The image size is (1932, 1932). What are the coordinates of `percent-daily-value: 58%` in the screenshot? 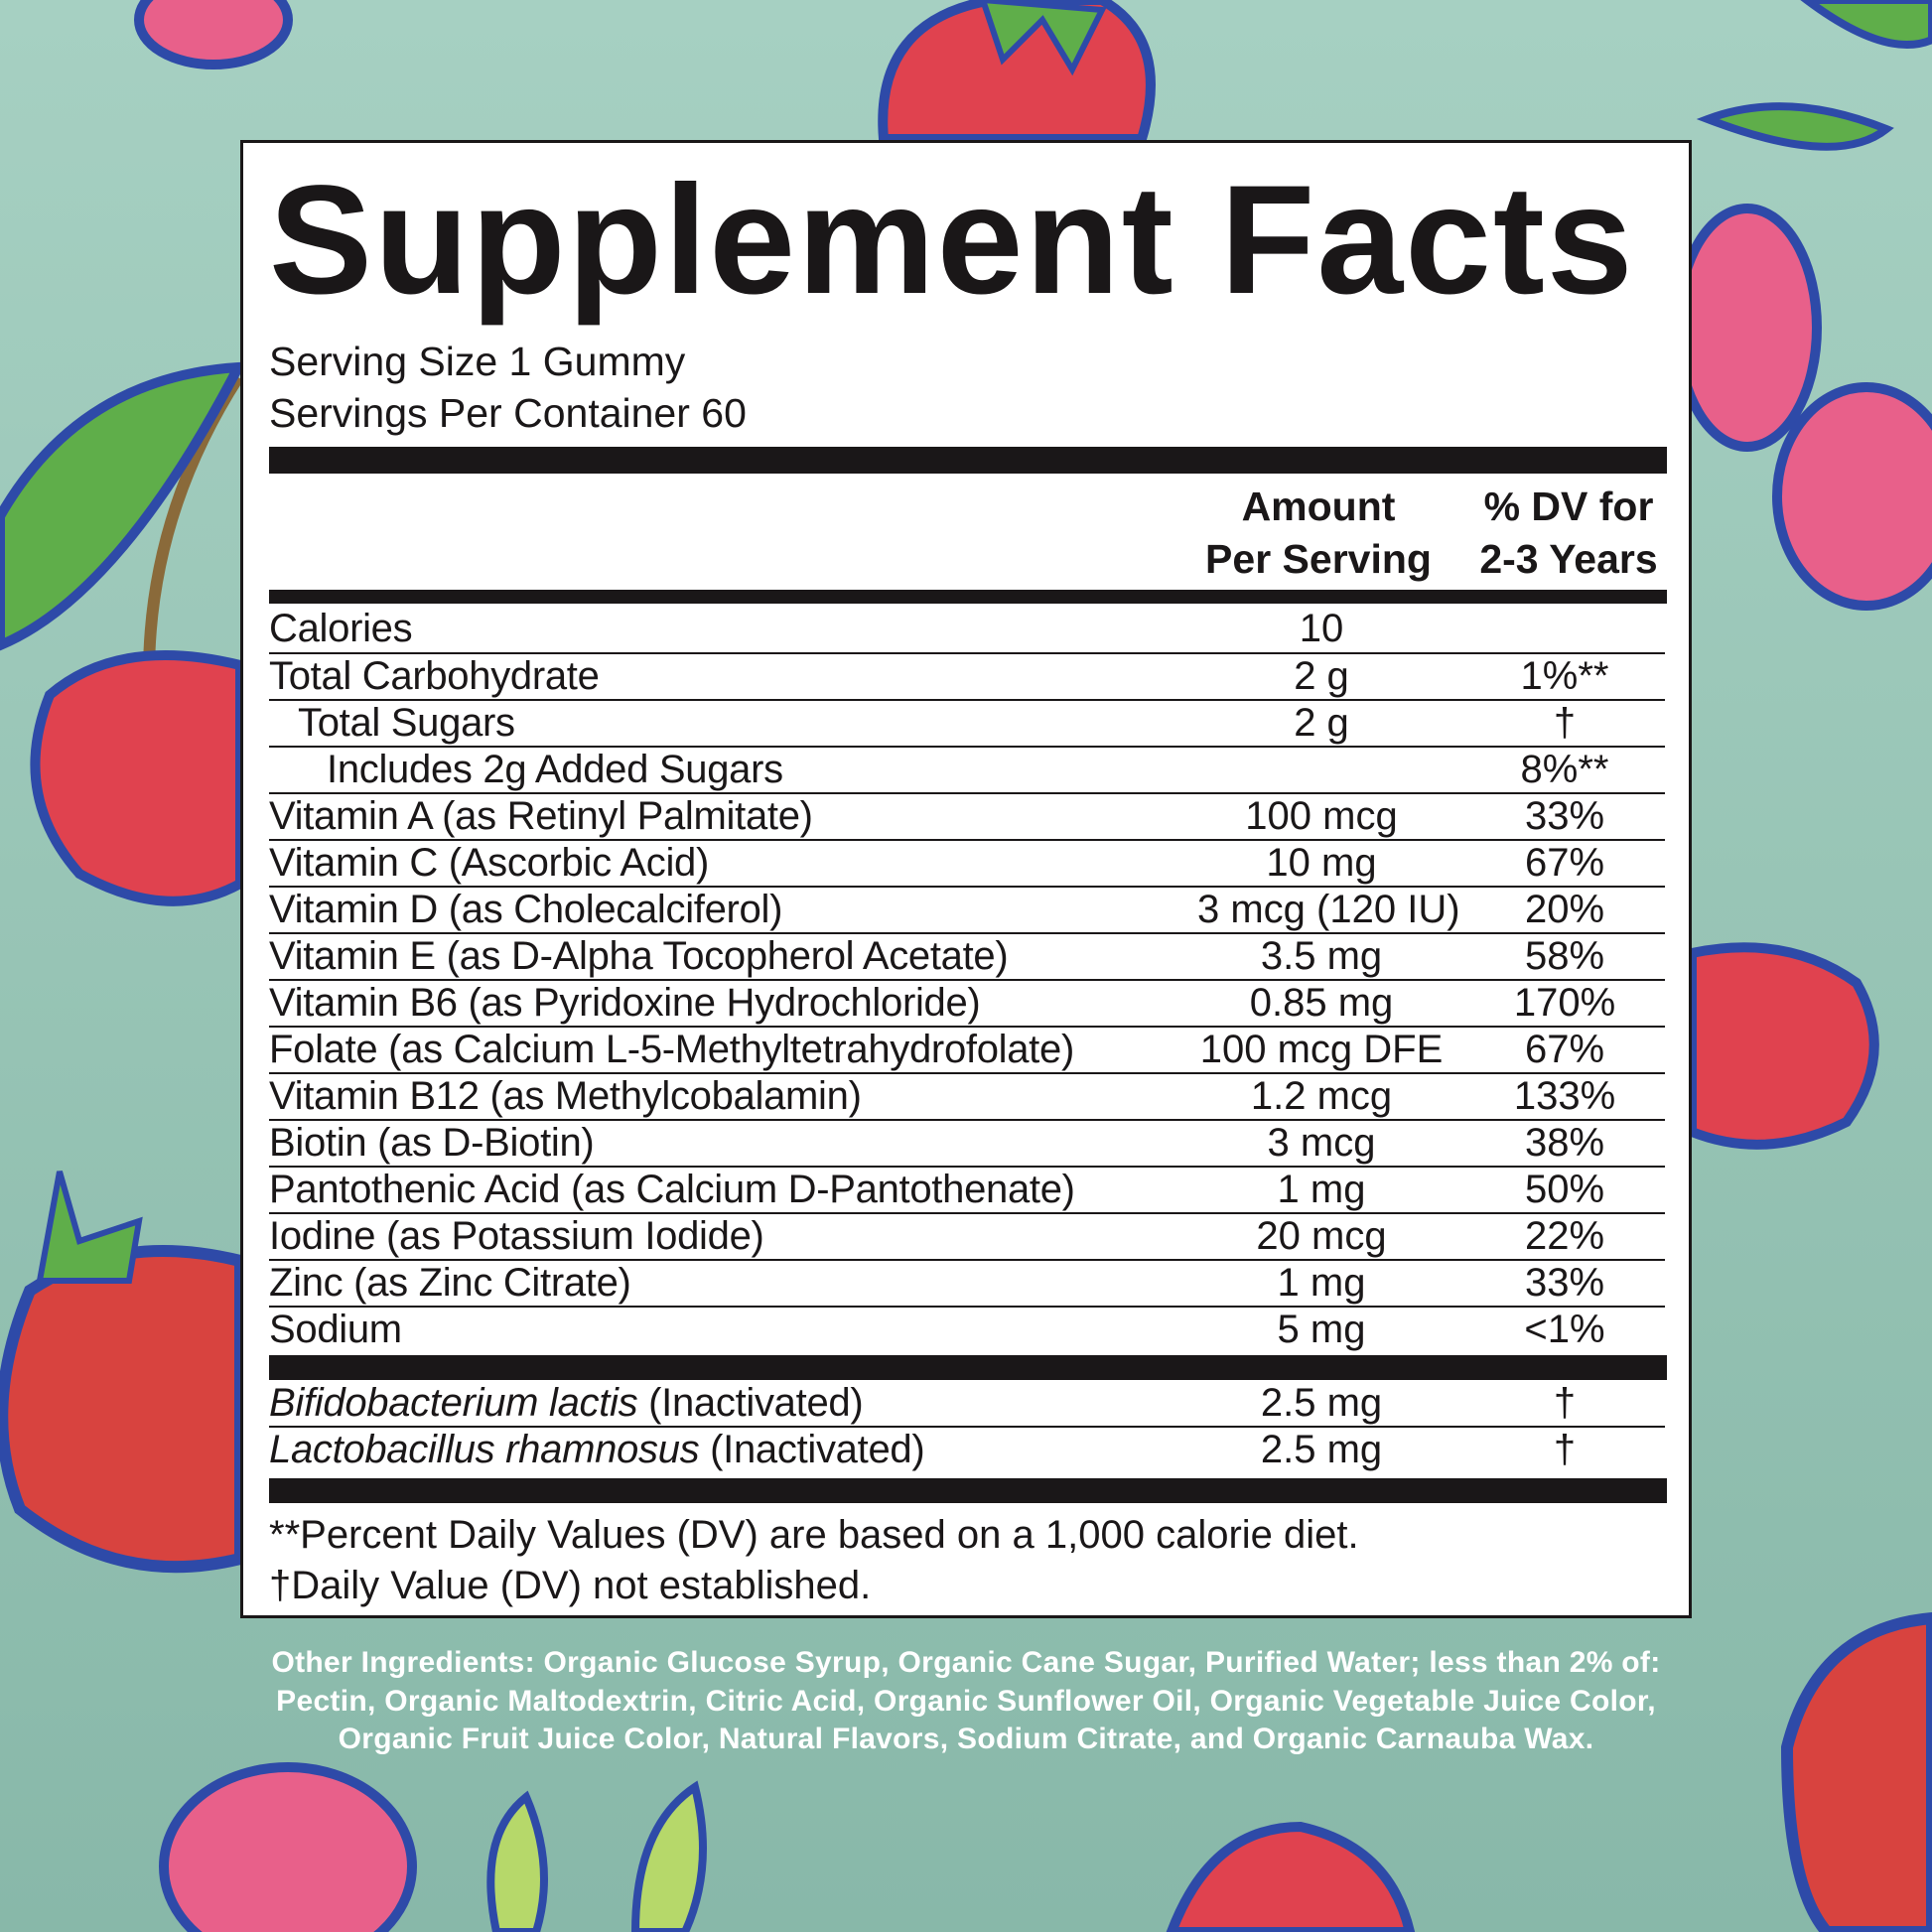 It's located at (1565, 956).